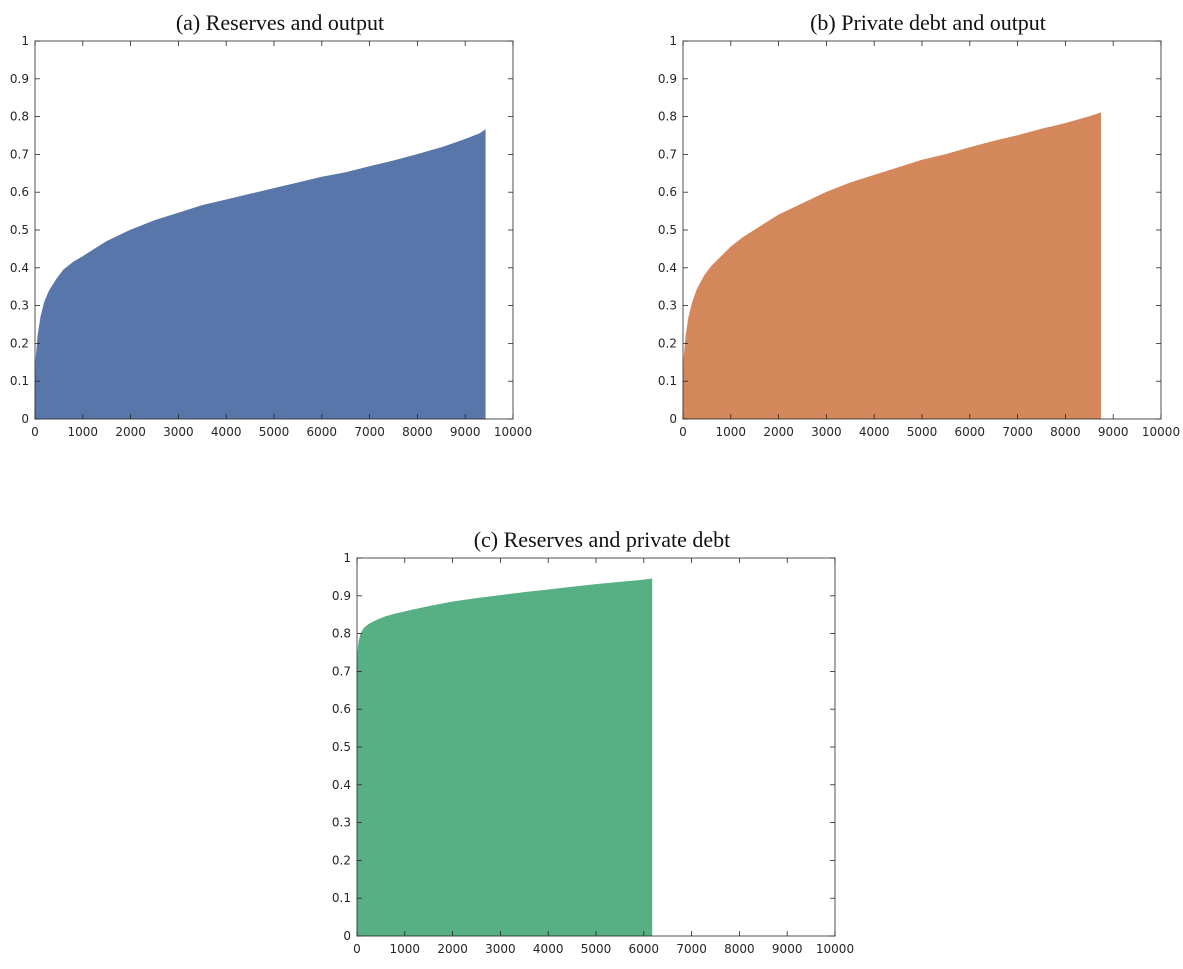 The height and width of the screenshot is (969, 1183). I want to click on chart-title: (c) Reserves and private debt, so click(602, 539).